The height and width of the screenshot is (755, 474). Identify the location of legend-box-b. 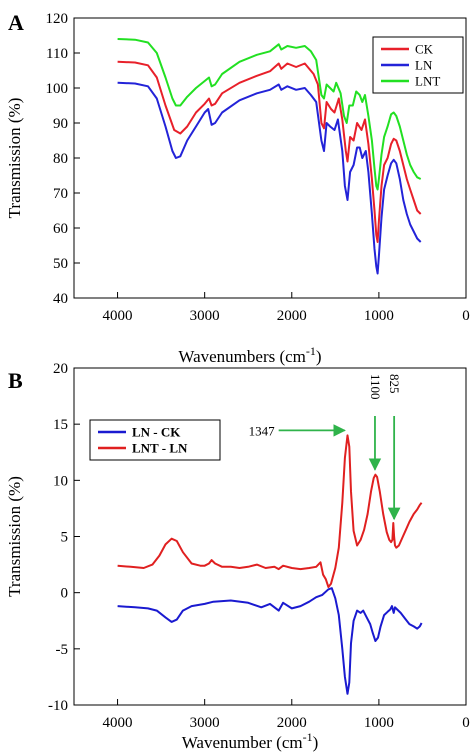
(155, 440).